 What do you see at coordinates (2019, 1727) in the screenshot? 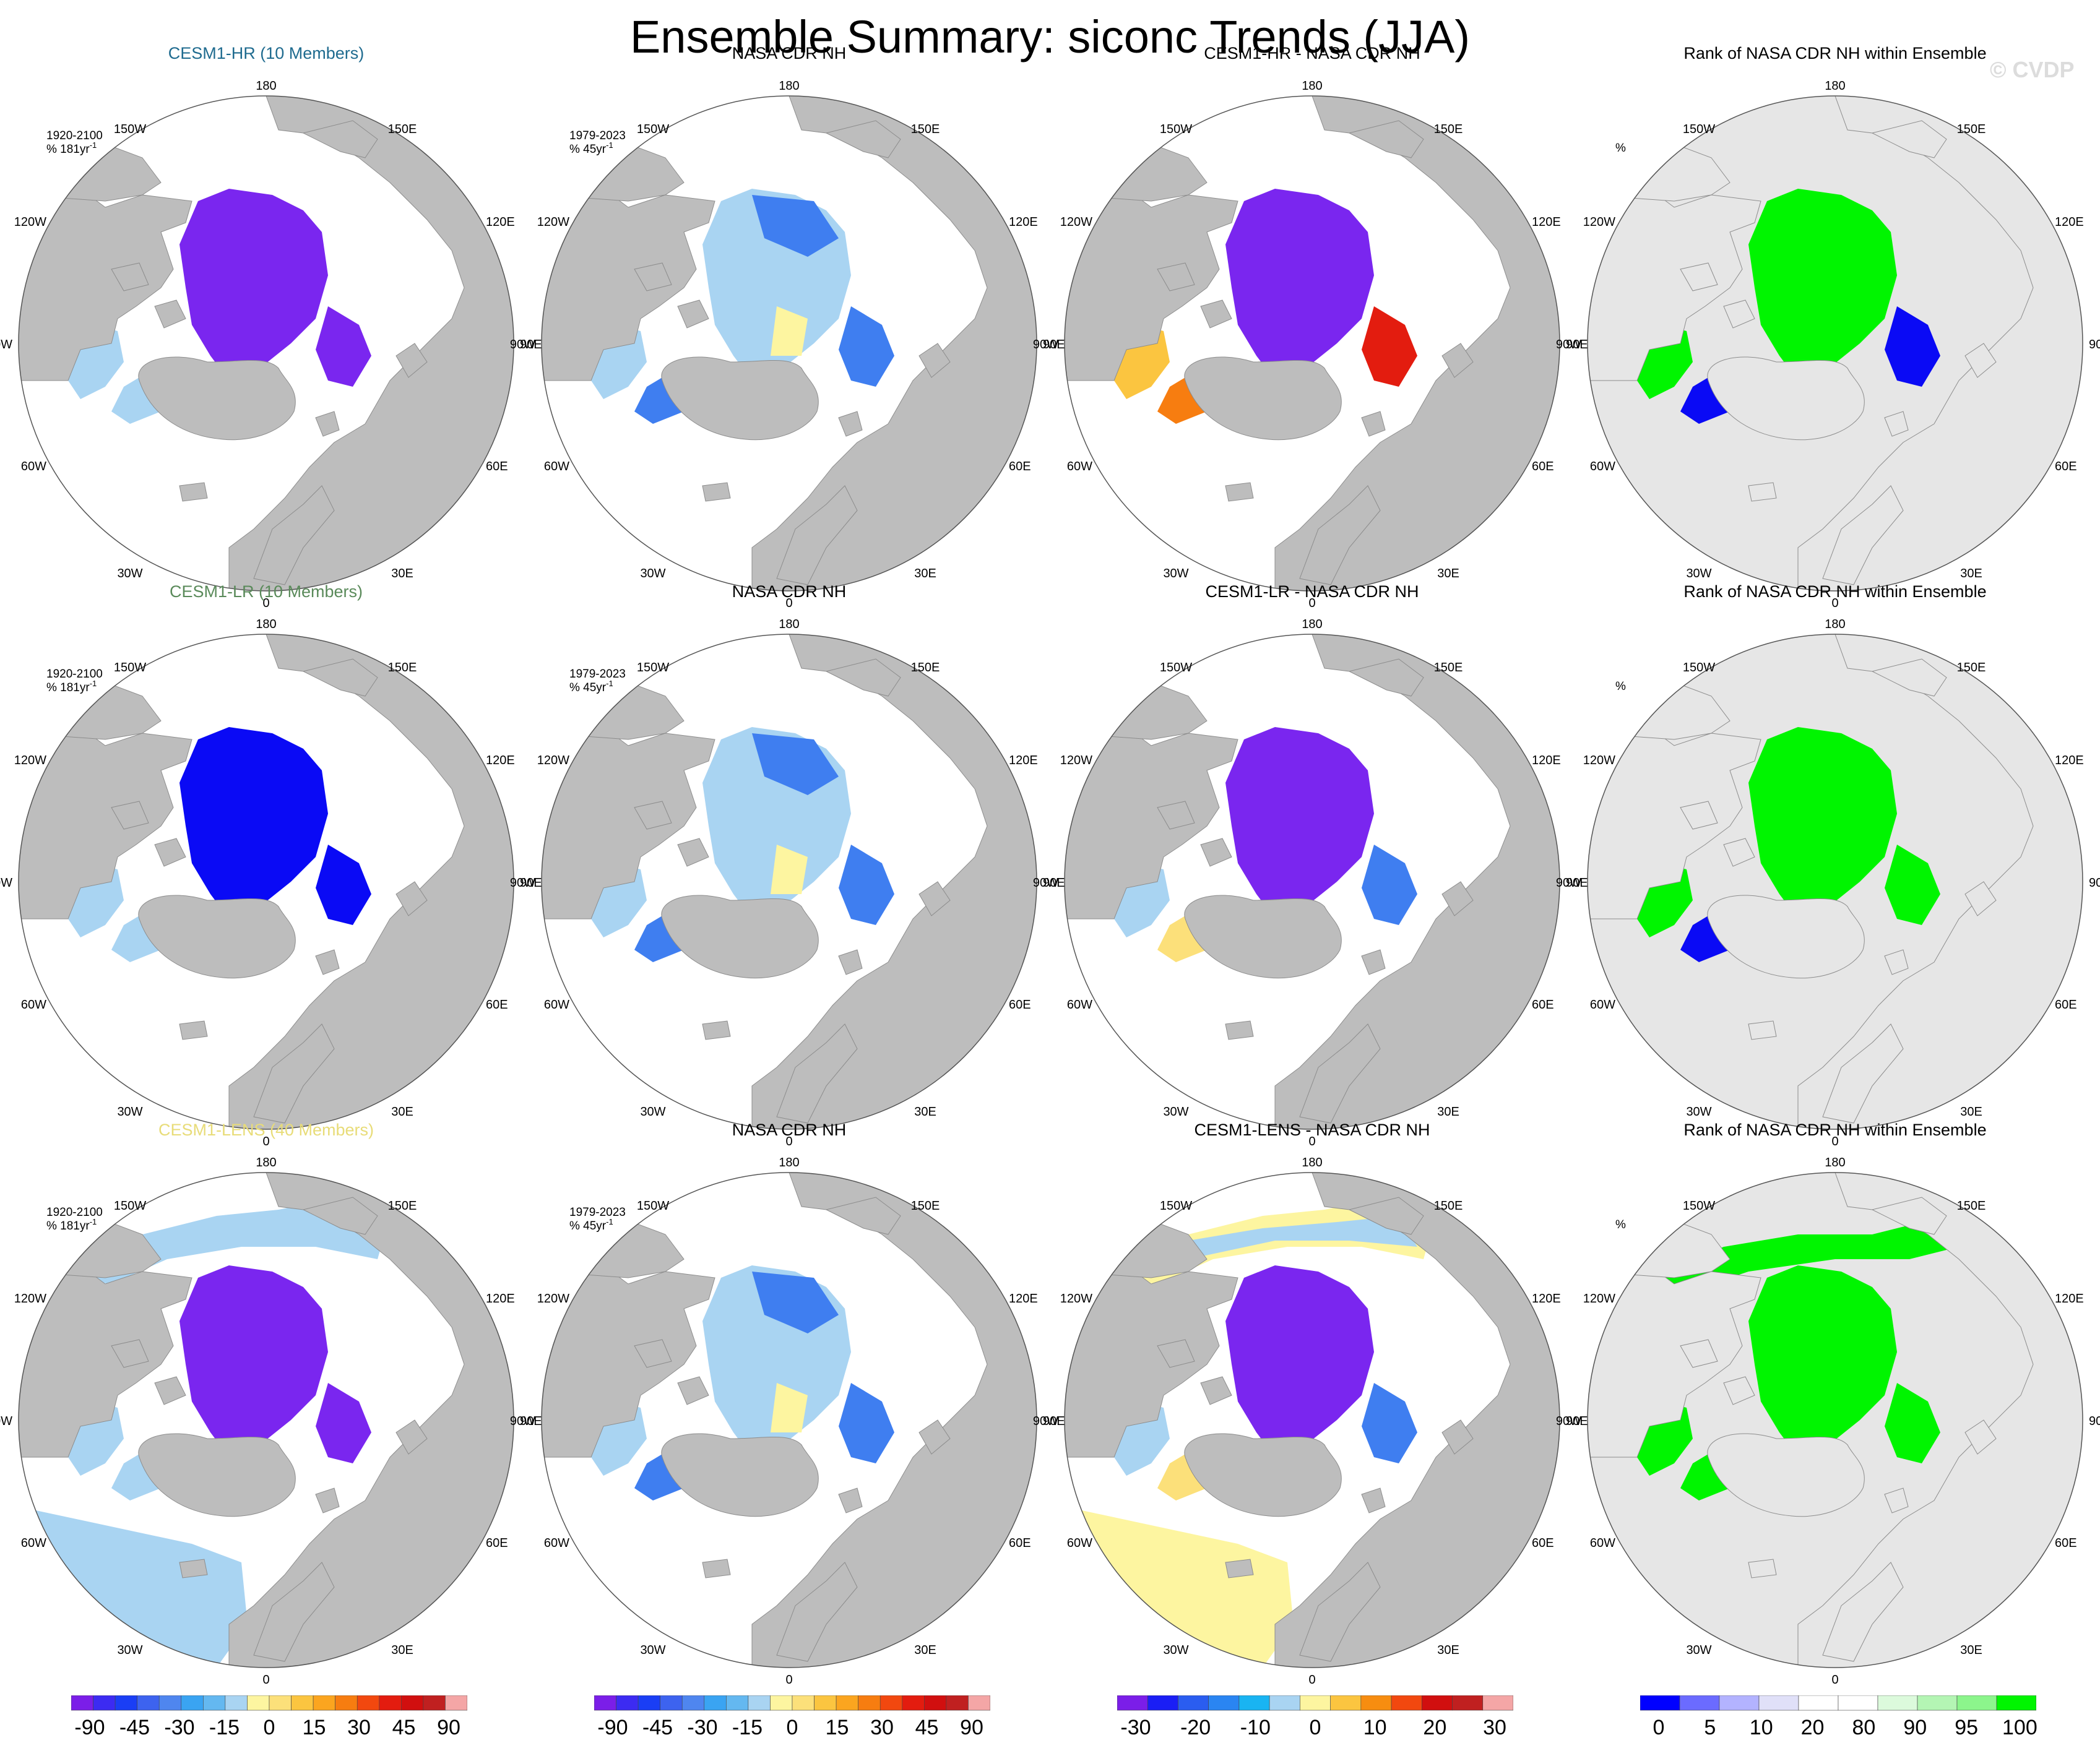
I see `colorbar-tick-label: 100` at bounding box center [2019, 1727].